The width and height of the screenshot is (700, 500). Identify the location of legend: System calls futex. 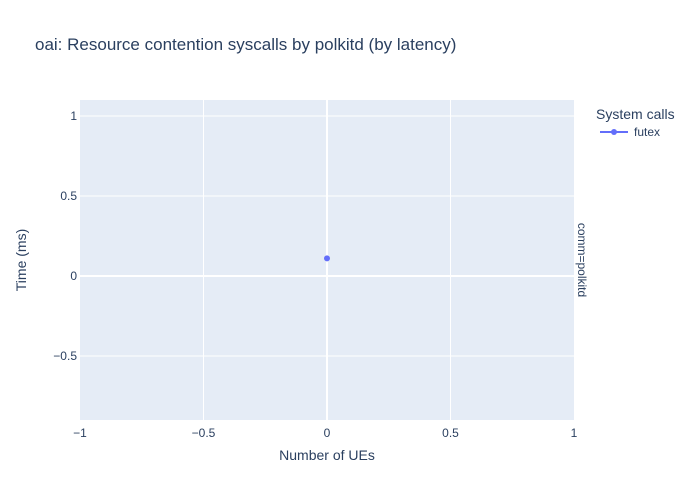
(635, 122).